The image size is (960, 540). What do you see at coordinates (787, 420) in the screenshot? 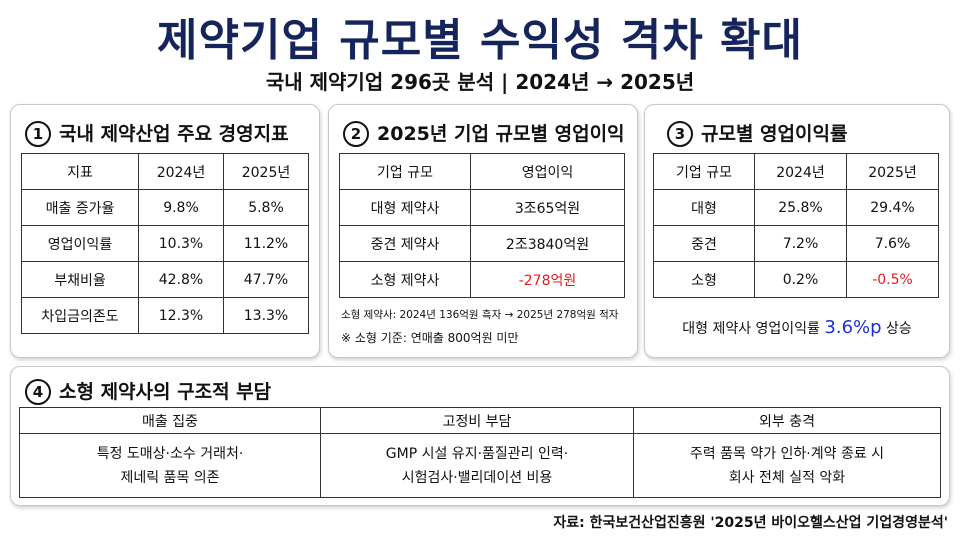
I see `column-header: 외부 충격` at bounding box center [787, 420].